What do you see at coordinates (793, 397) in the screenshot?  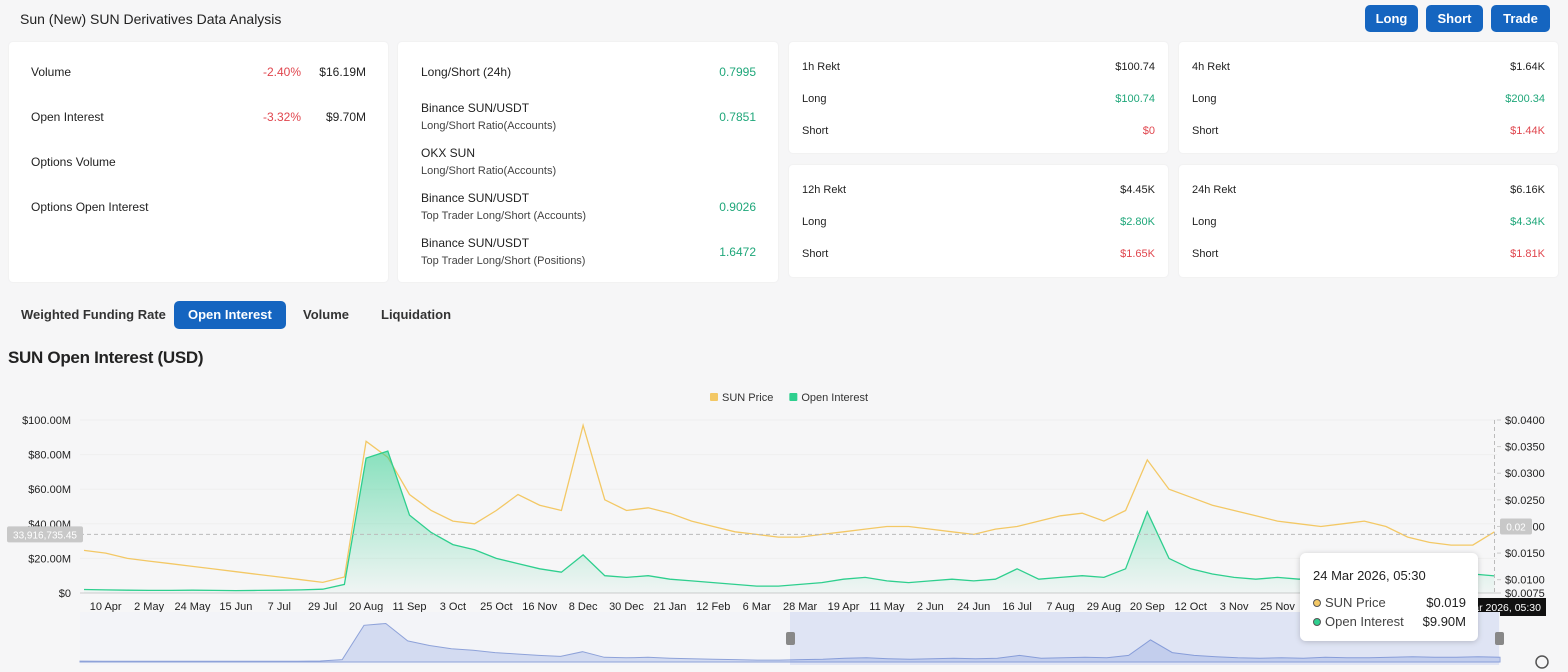 I see `legend-swatch` at bounding box center [793, 397].